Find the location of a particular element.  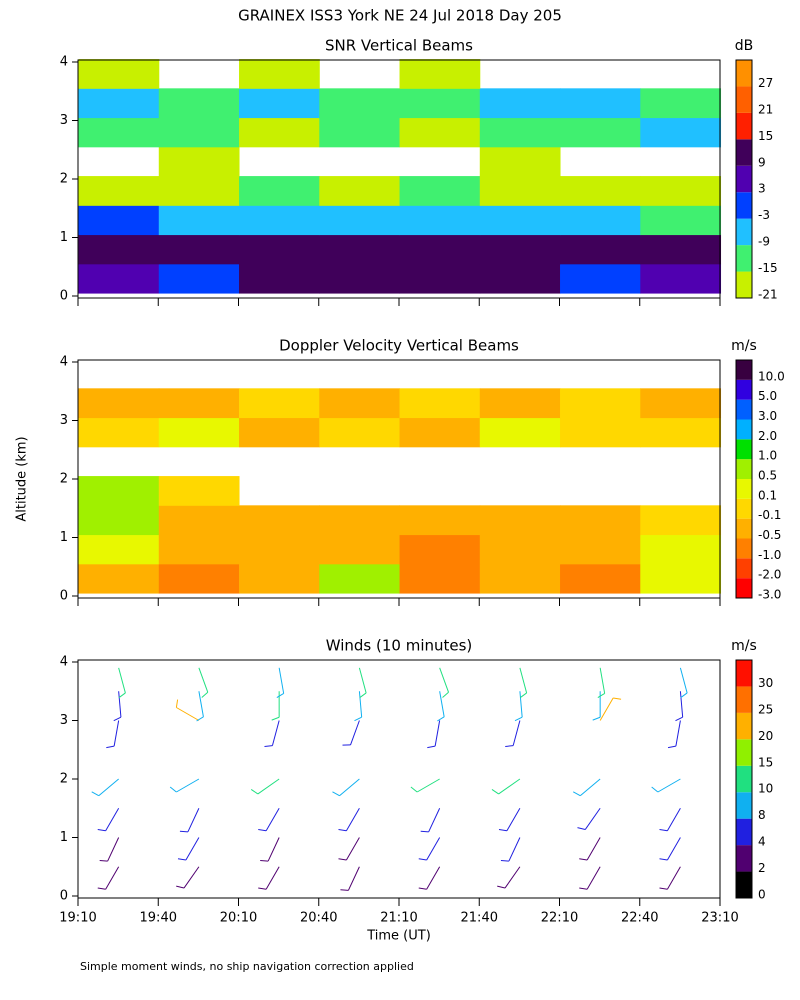

y-tick-label: 2 is located at coordinates (64, 479).